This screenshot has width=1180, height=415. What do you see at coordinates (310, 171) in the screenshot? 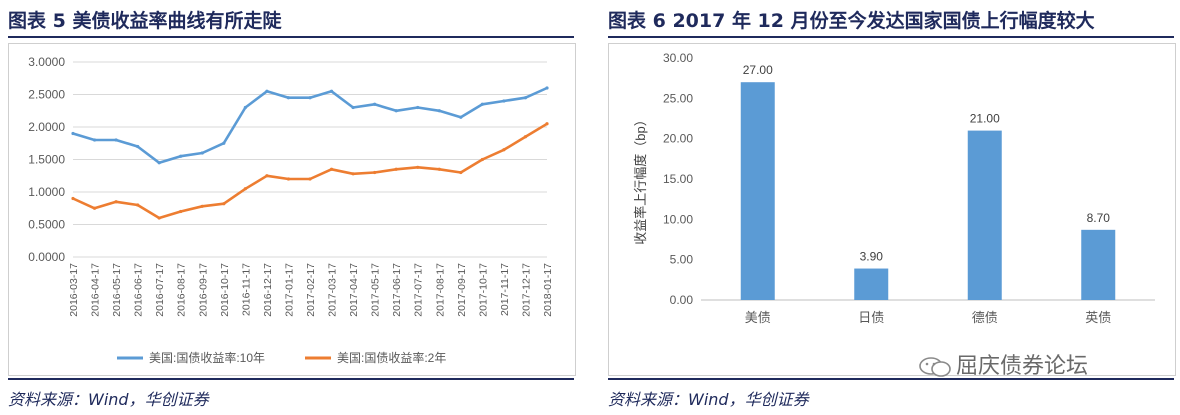
I see `series-line-2y` at bounding box center [310, 171].